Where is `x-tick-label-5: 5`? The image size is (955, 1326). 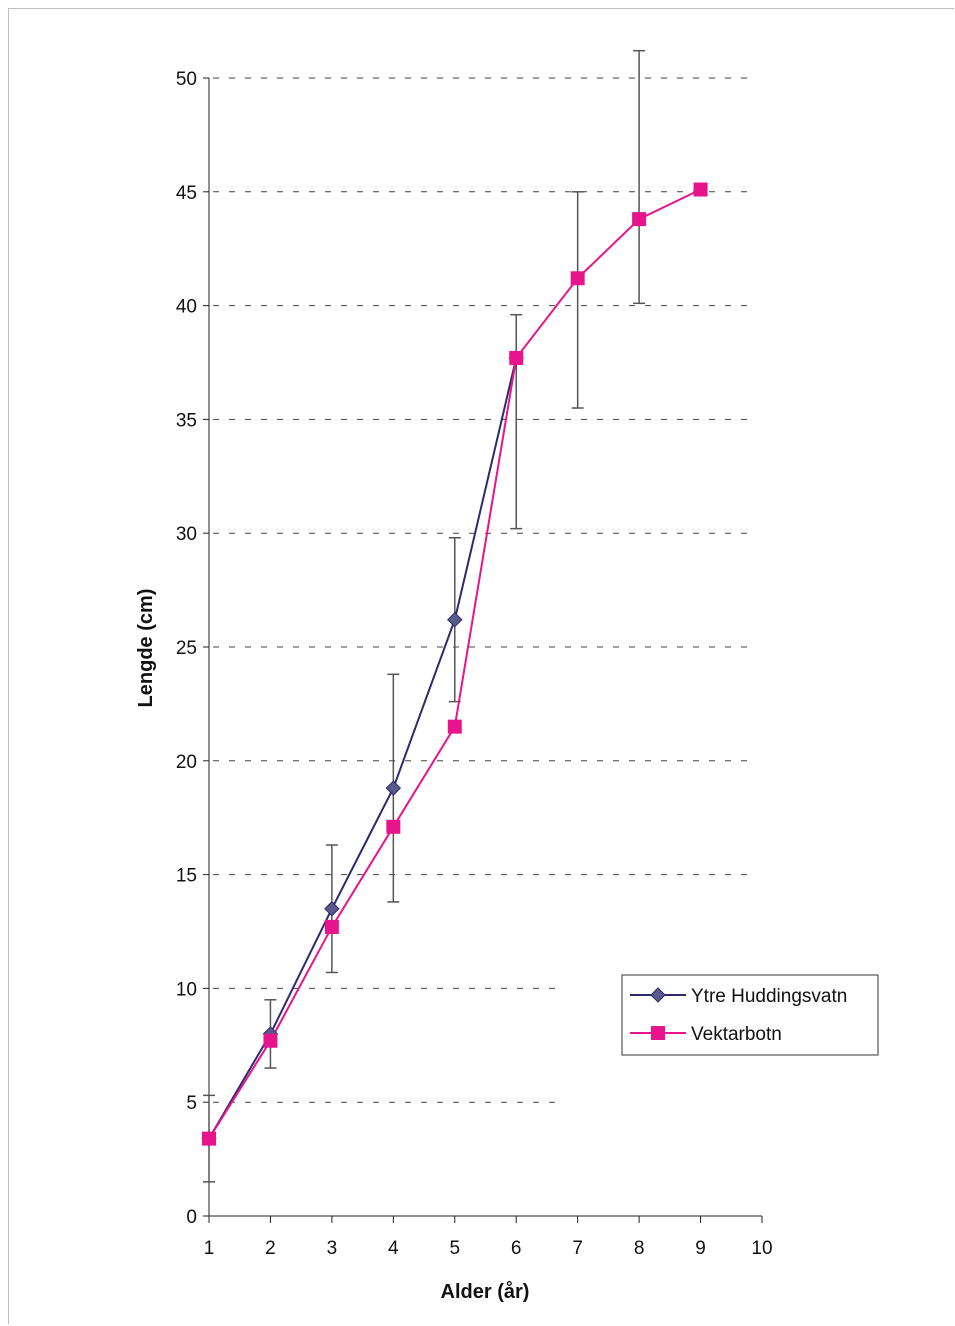 x-tick-label-5: 5 is located at coordinates (454, 1248).